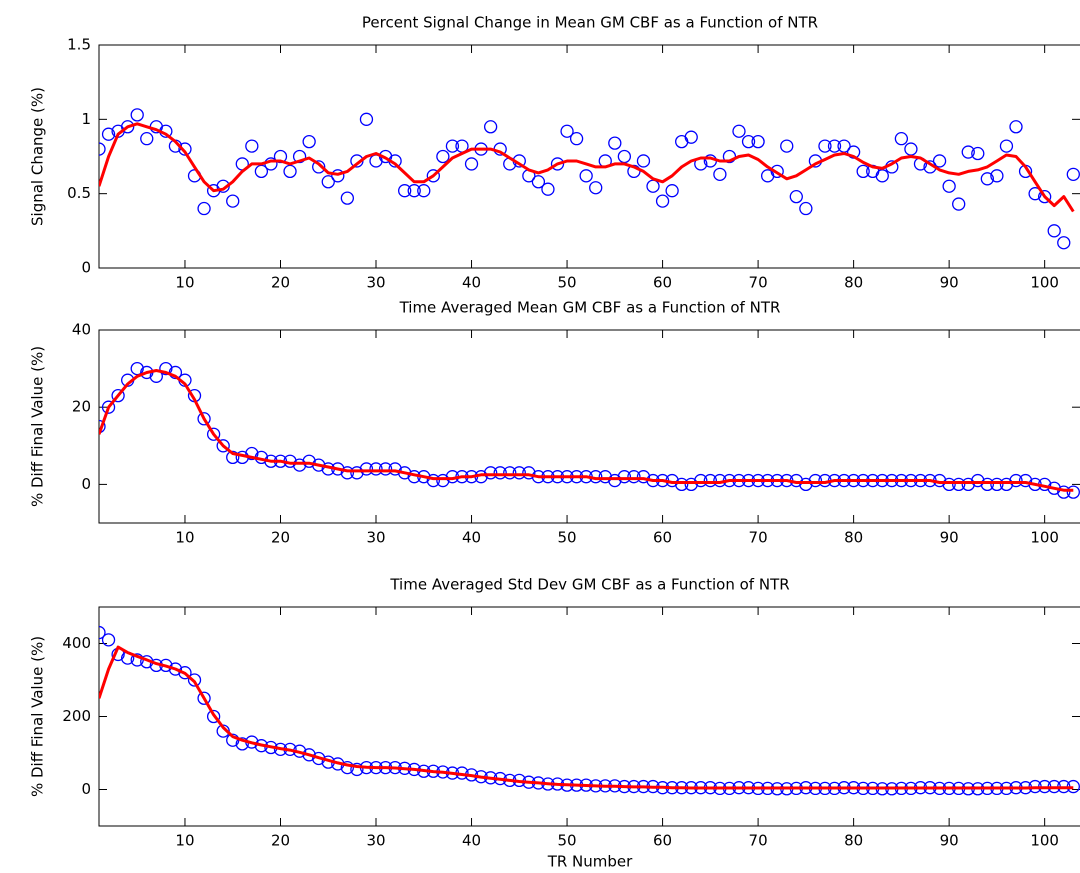 The height and width of the screenshot is (873, 1080). Describe the element at coordinates (76, 643) in the screenshot. I see `y-tick-label: 400` at that location.